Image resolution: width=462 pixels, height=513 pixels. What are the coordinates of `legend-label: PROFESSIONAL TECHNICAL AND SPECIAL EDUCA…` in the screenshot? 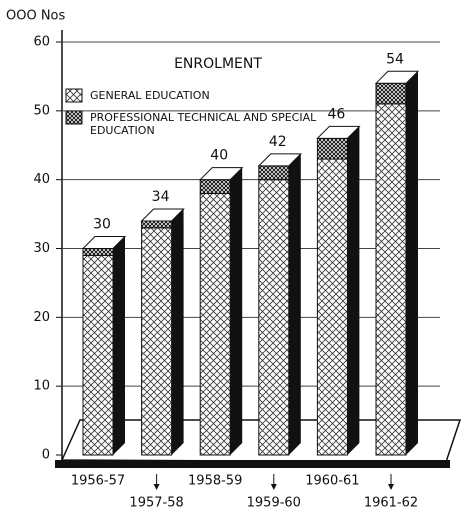 It's located at (203, 124).